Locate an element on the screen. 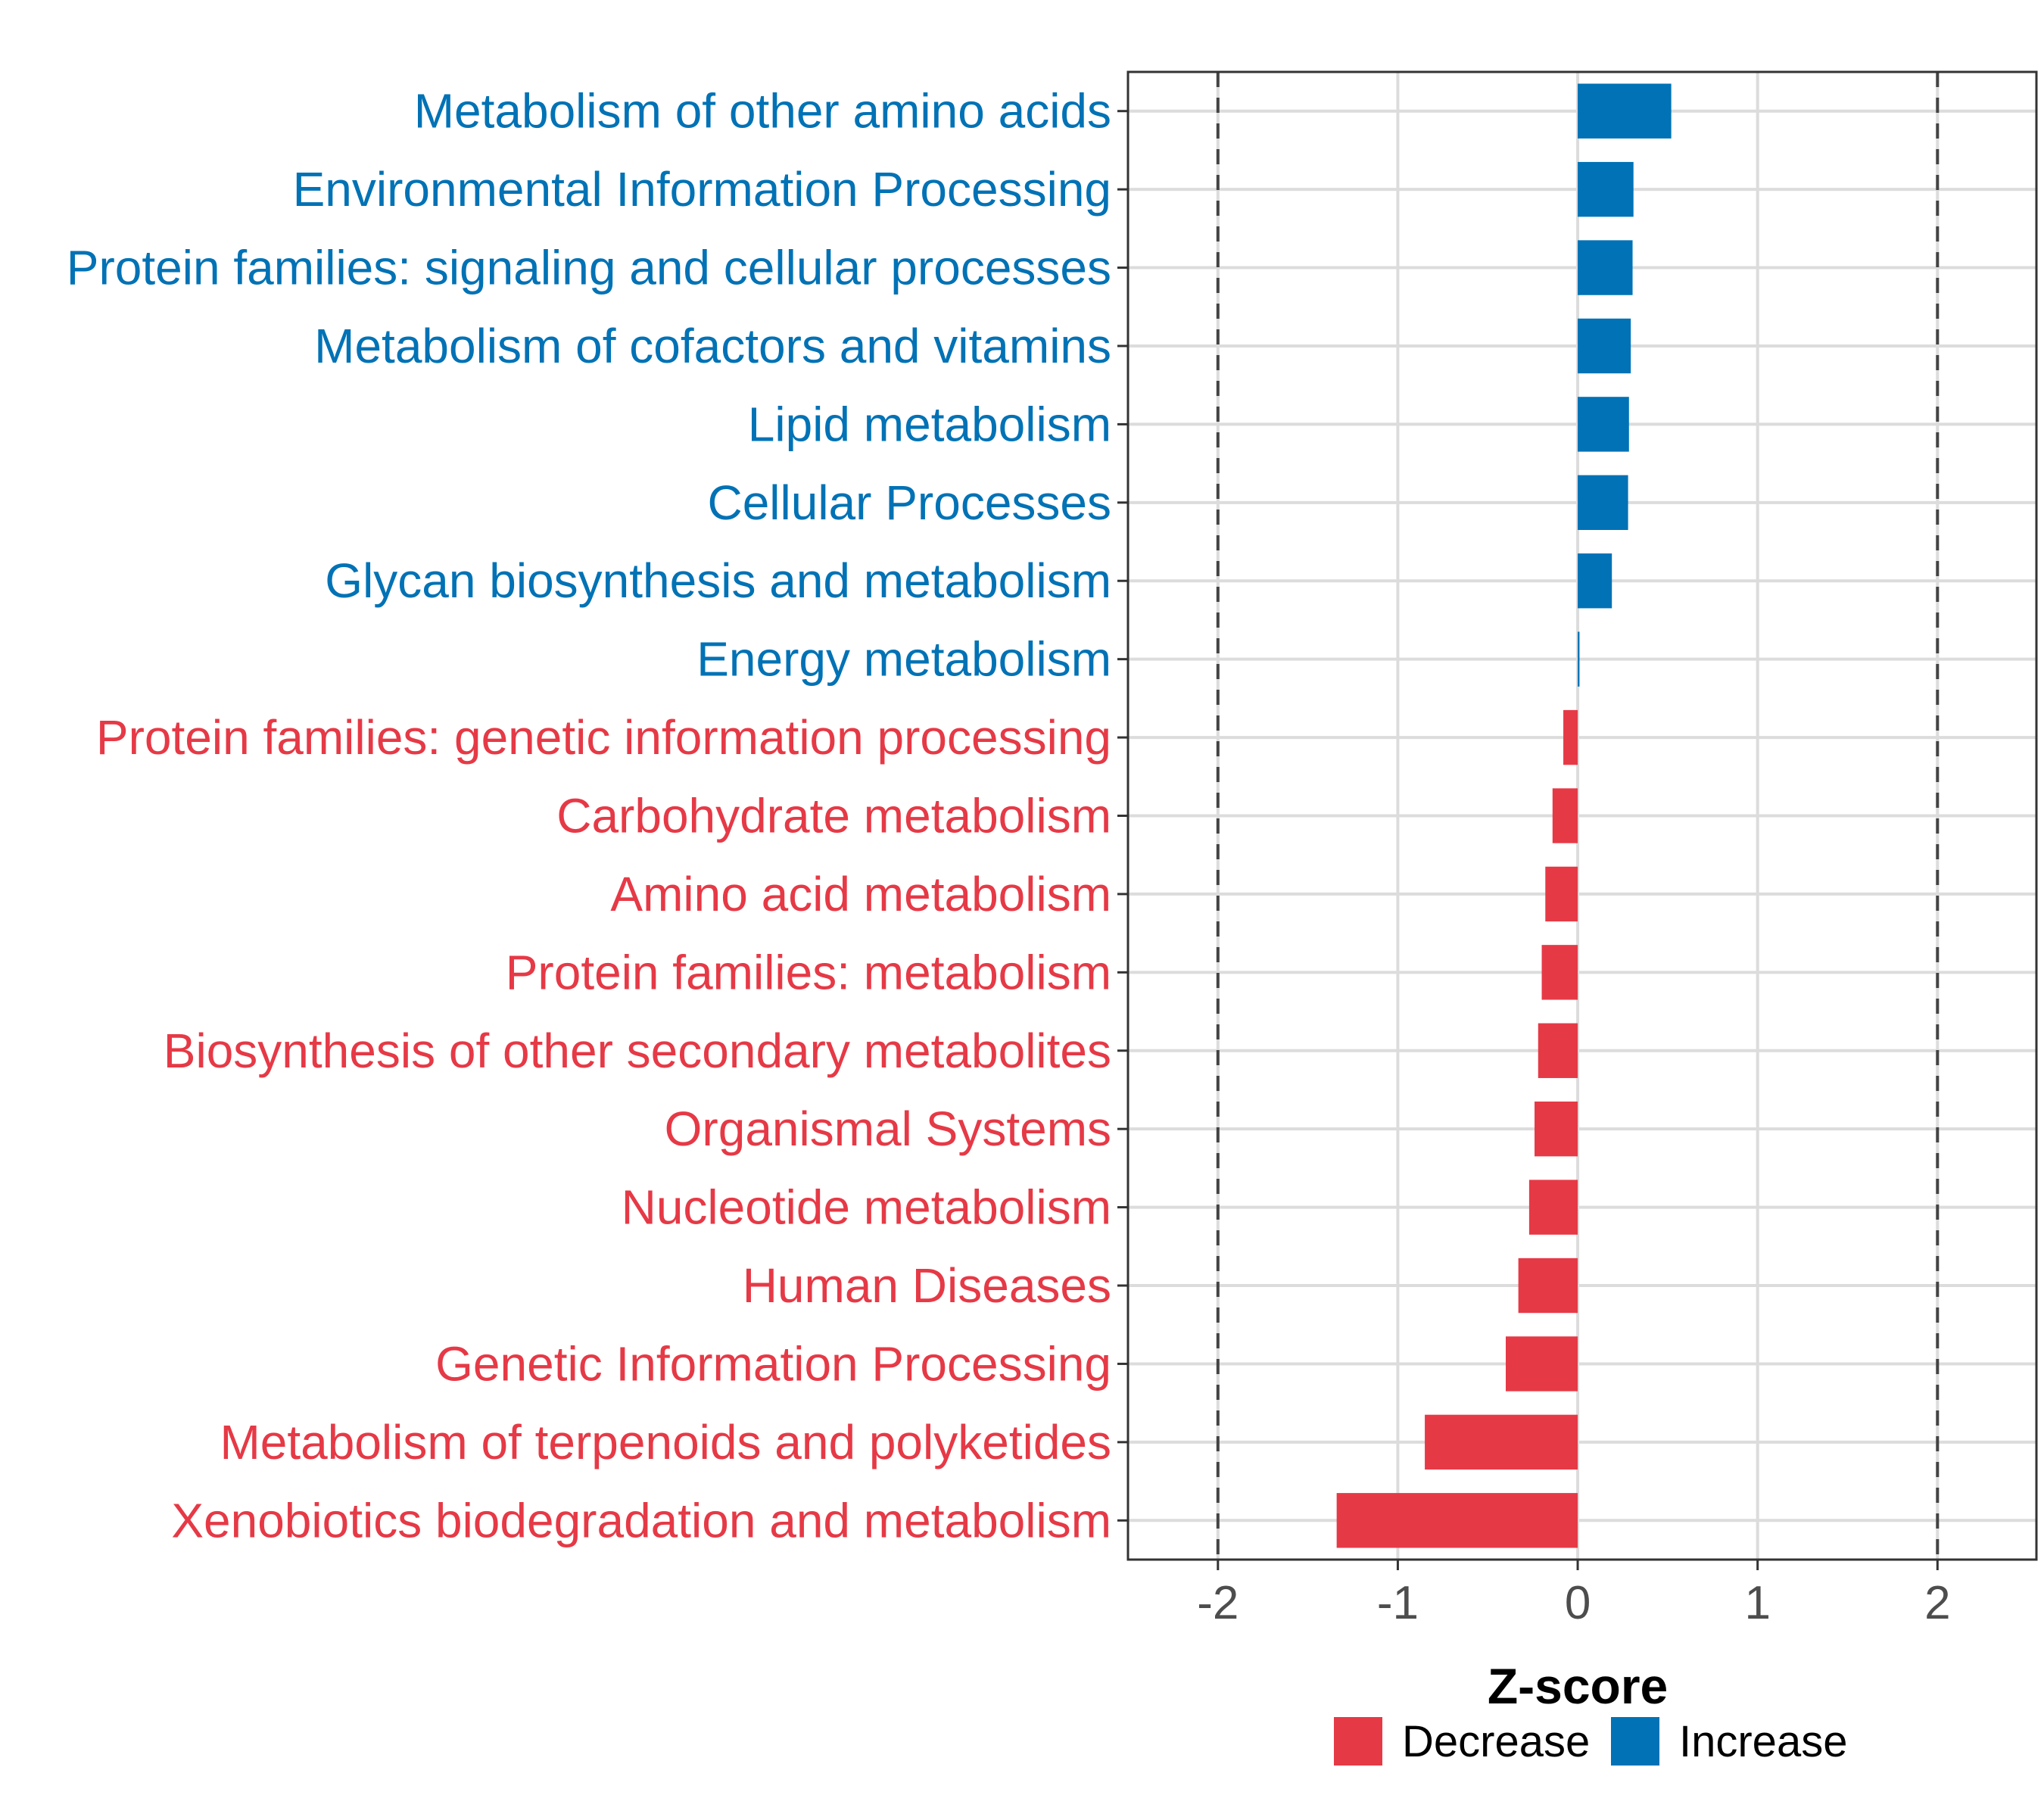 The height and width of the screenshot is (1817, 2044). legend-key-increase is located at coordinates (1635, 1741).